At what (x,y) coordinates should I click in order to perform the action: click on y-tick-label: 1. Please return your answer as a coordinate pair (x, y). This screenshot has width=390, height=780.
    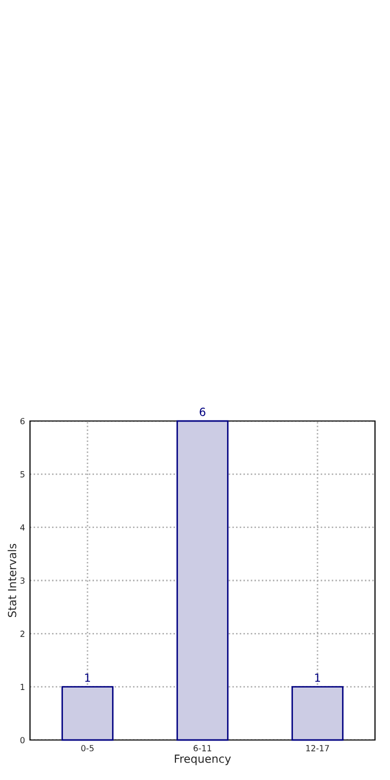
    Looking at the image, I should click on (22, 687).